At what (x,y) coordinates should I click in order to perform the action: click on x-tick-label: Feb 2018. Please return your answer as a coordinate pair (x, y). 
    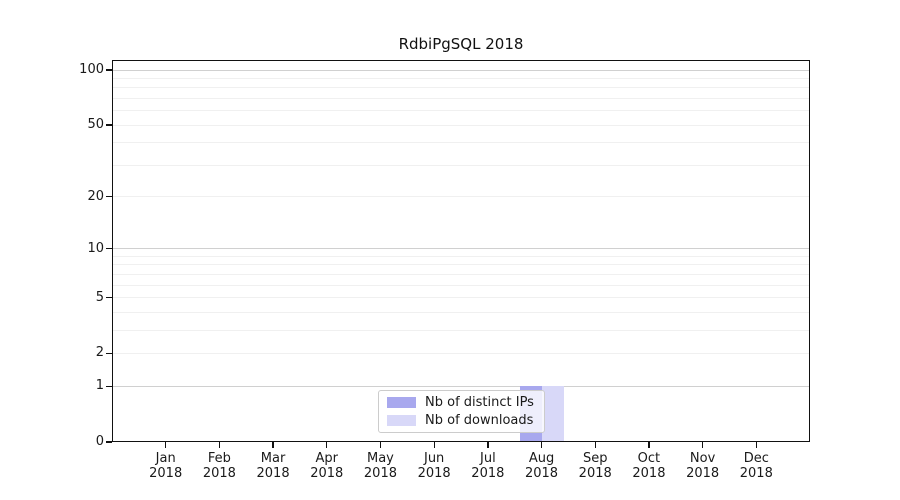
    Looking at the image, I should click on (219, 466).